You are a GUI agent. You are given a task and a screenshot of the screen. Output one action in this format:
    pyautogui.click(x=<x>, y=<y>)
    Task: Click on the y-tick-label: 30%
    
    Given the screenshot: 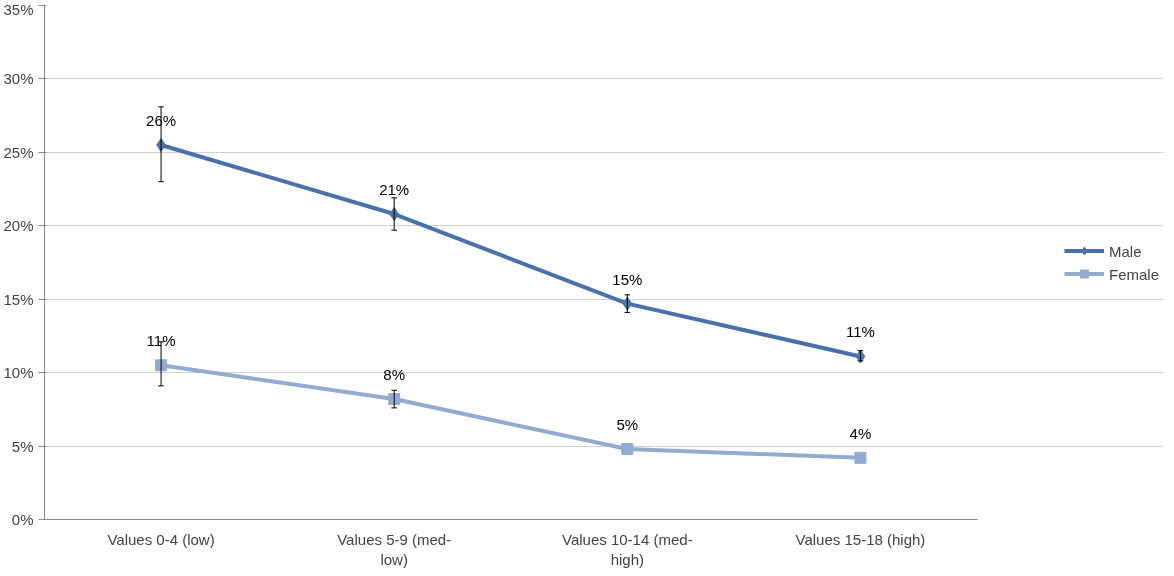 What is the action you would take?
    pyautogui.click(x=18, y=79)
    